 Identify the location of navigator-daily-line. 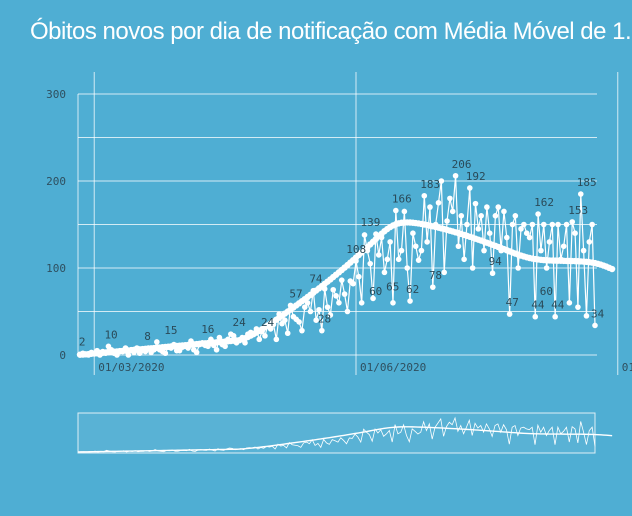
(336, 434).